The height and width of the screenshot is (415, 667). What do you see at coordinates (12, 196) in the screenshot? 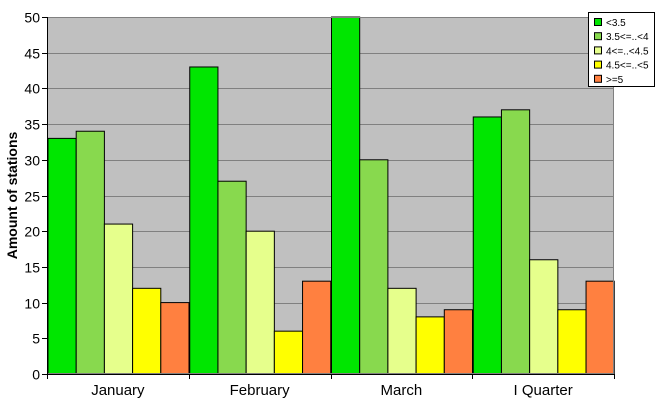
I see `y-axis-label: Amount of stations` at bounding box center [12, 196].